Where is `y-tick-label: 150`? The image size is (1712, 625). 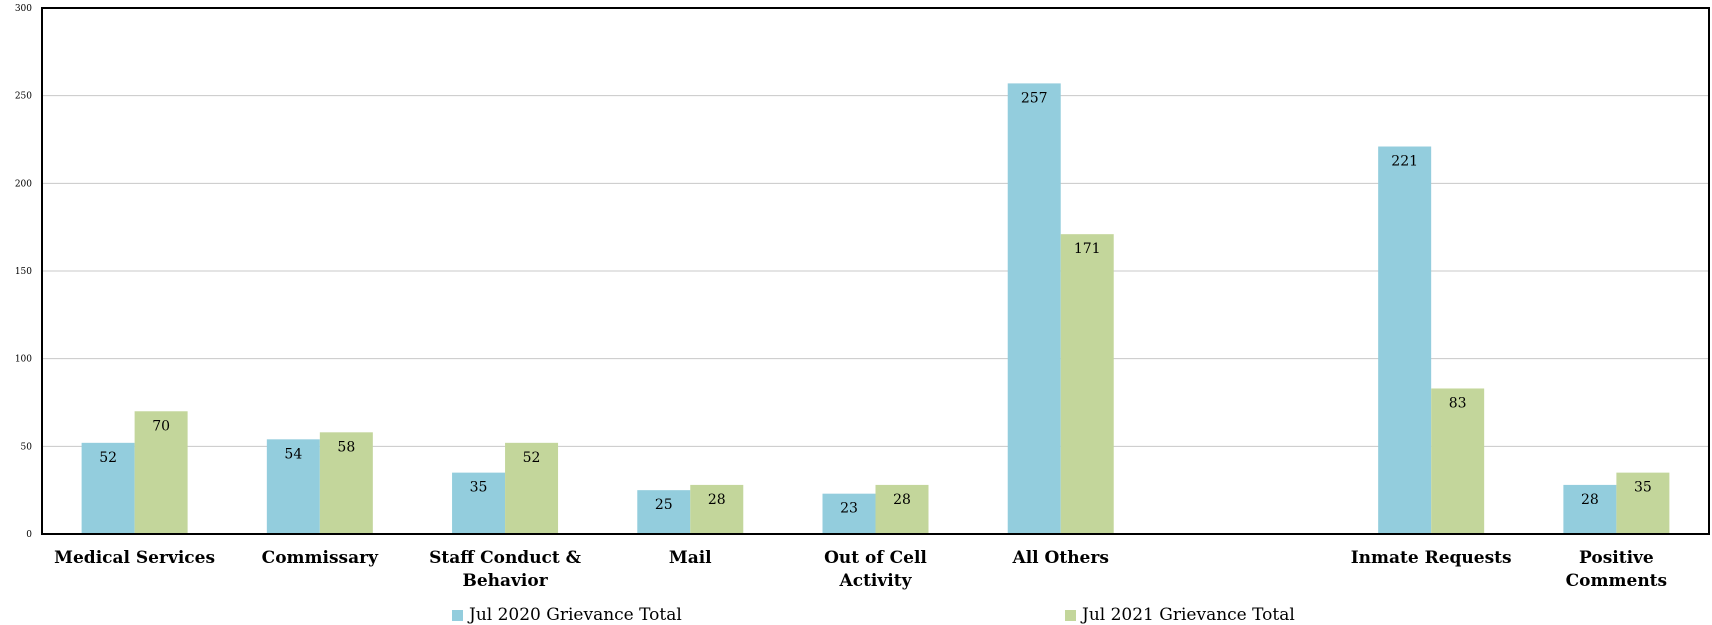
y-tick-label: 150 is located at coordinates (23, 272).